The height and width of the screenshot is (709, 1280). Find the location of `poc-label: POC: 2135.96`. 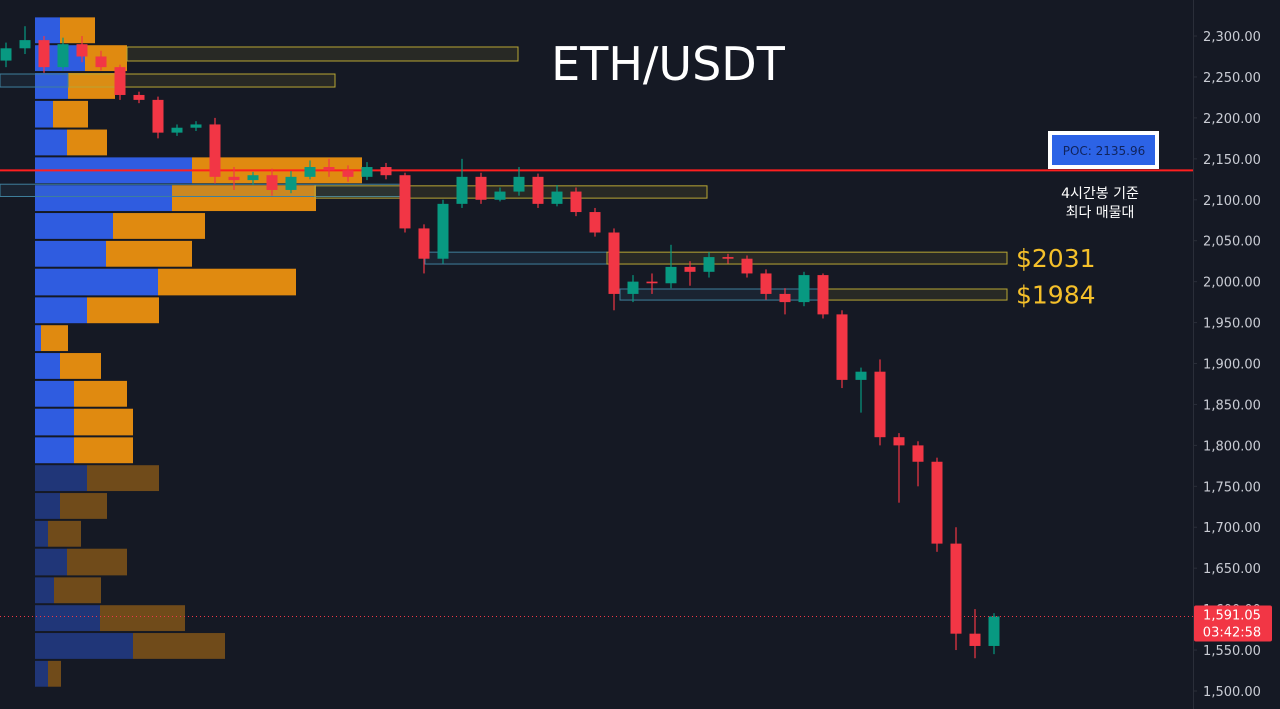

poc-label: POC: 2135.96 is located at coordinates (1104, 151).